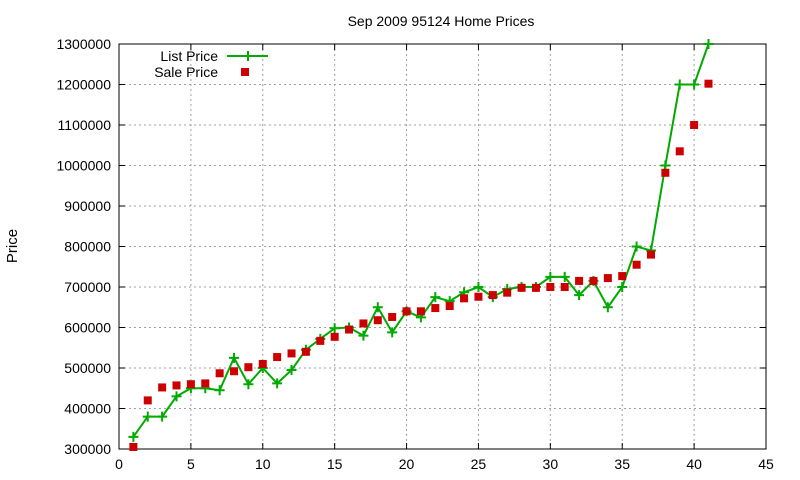 Image resolution: width=800 pixels, height=480 pixels. Describe the element at coordinates (479, 464) in the screenshot. I see `x-tick-label: 25` at that location.